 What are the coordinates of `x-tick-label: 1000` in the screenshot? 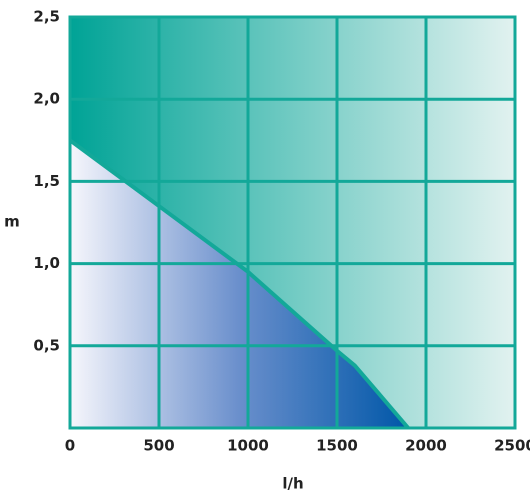 It's located at (248, 446).